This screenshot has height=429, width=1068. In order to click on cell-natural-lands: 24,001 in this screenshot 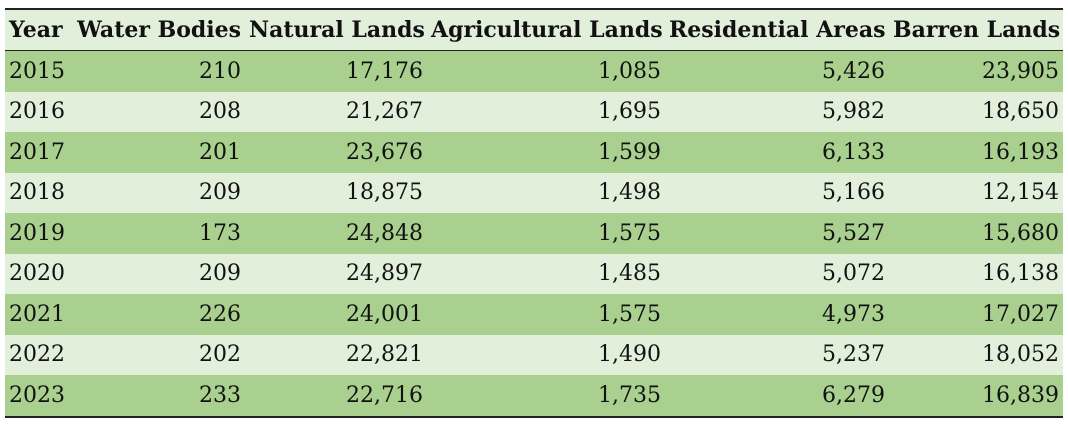, I will do `click(384, 314)`.